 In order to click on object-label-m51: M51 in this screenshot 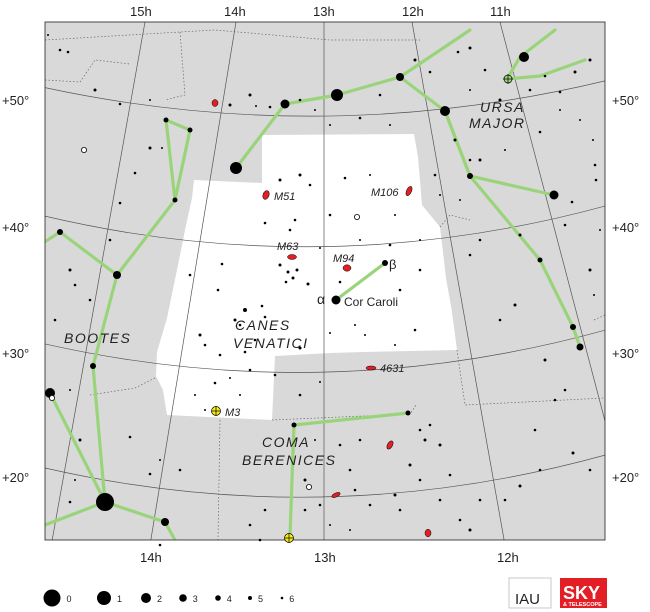, I will do `click(284, 197)`.